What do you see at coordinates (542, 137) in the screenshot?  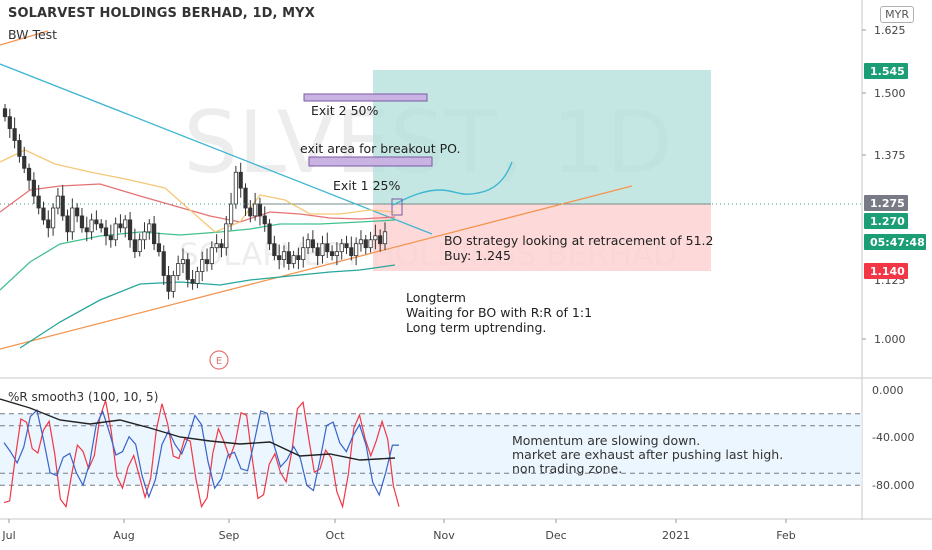 I see `profit-zone` at bounding box center [542, 137].